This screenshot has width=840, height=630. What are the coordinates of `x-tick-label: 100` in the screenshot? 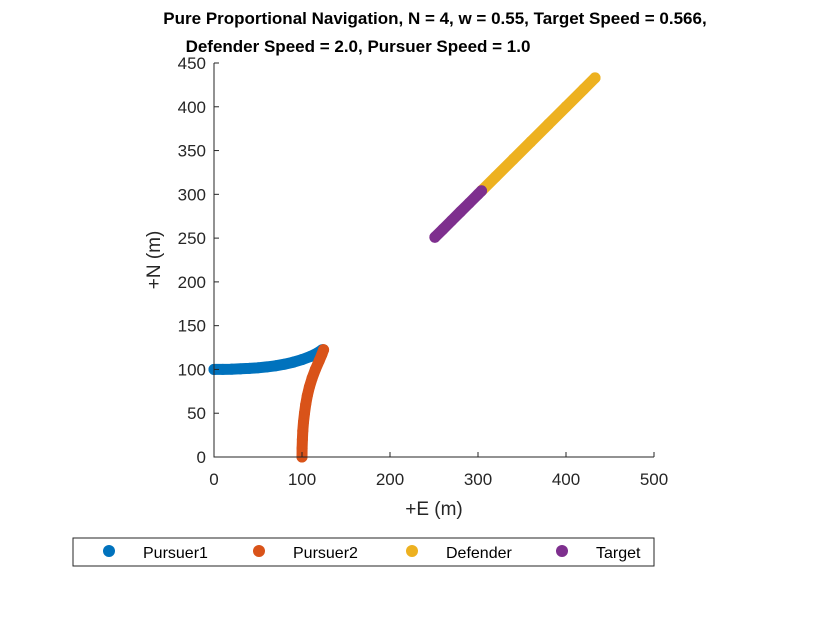 It's located at (302, 479).